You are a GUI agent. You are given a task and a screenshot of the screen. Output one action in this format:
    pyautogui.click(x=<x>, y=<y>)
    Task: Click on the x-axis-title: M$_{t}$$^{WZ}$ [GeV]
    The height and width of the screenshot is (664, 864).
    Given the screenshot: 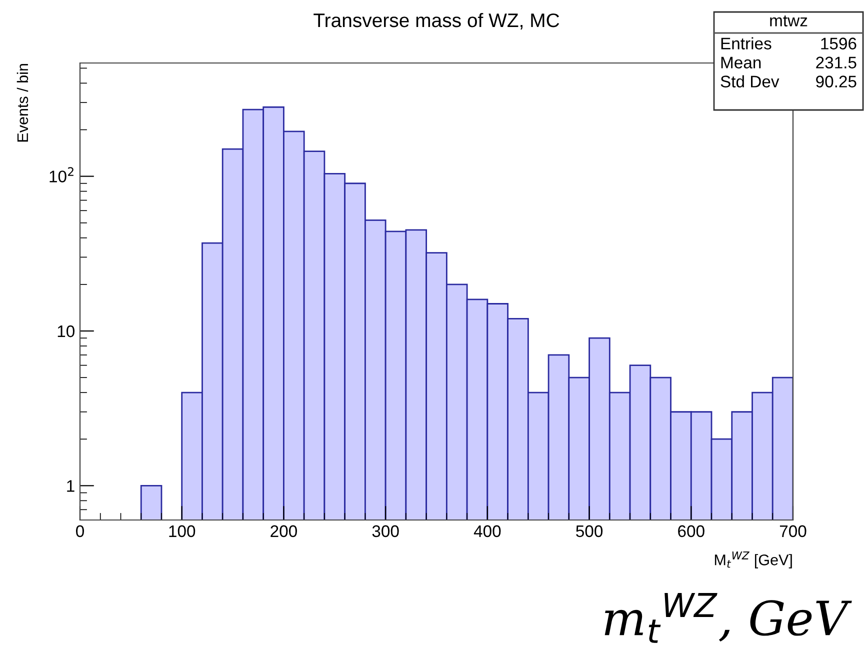 What is the action you would take?
    pyautogui.click(x=753, y=560)
    